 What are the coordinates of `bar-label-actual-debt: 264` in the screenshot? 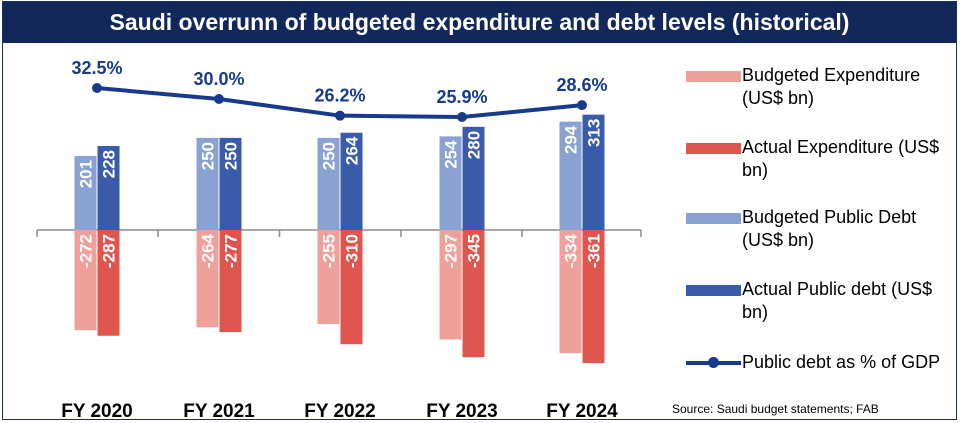 It's located at (352, 150).